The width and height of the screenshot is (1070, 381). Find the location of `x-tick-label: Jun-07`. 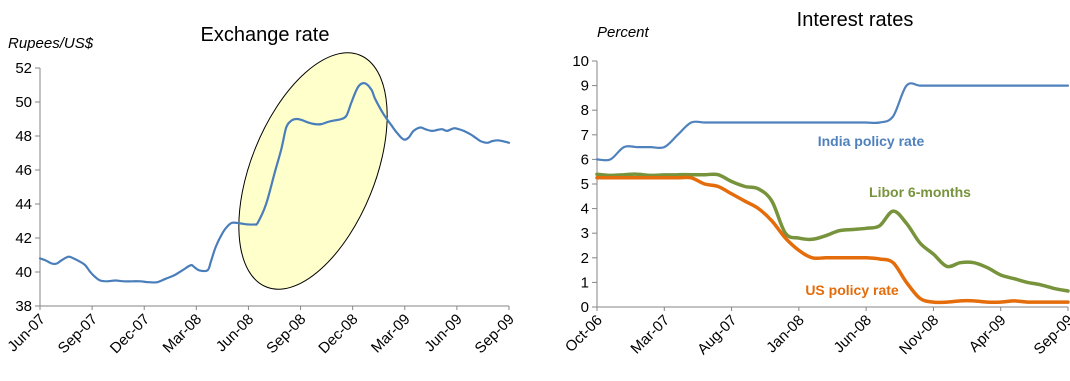

x-tick-label: Jun-07 is located at coordinates (26, 333).